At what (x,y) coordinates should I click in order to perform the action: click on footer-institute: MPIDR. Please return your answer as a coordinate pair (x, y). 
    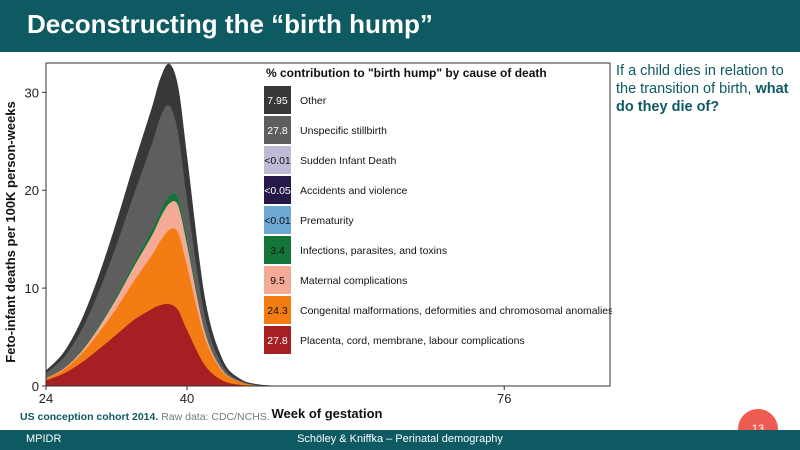
    Looking at the image, I should click on (44, 439).